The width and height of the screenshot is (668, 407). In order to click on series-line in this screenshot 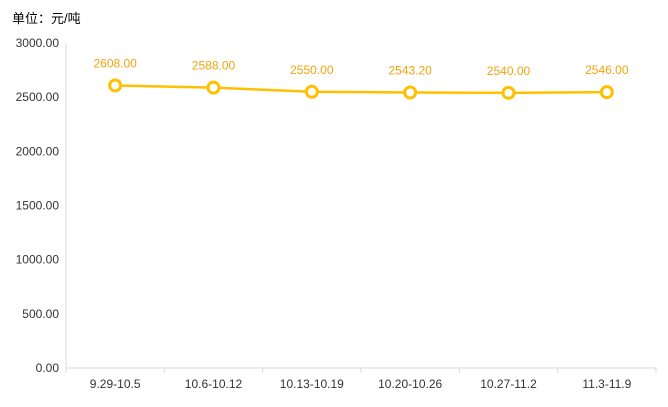, I will do `click(361, 89)`.